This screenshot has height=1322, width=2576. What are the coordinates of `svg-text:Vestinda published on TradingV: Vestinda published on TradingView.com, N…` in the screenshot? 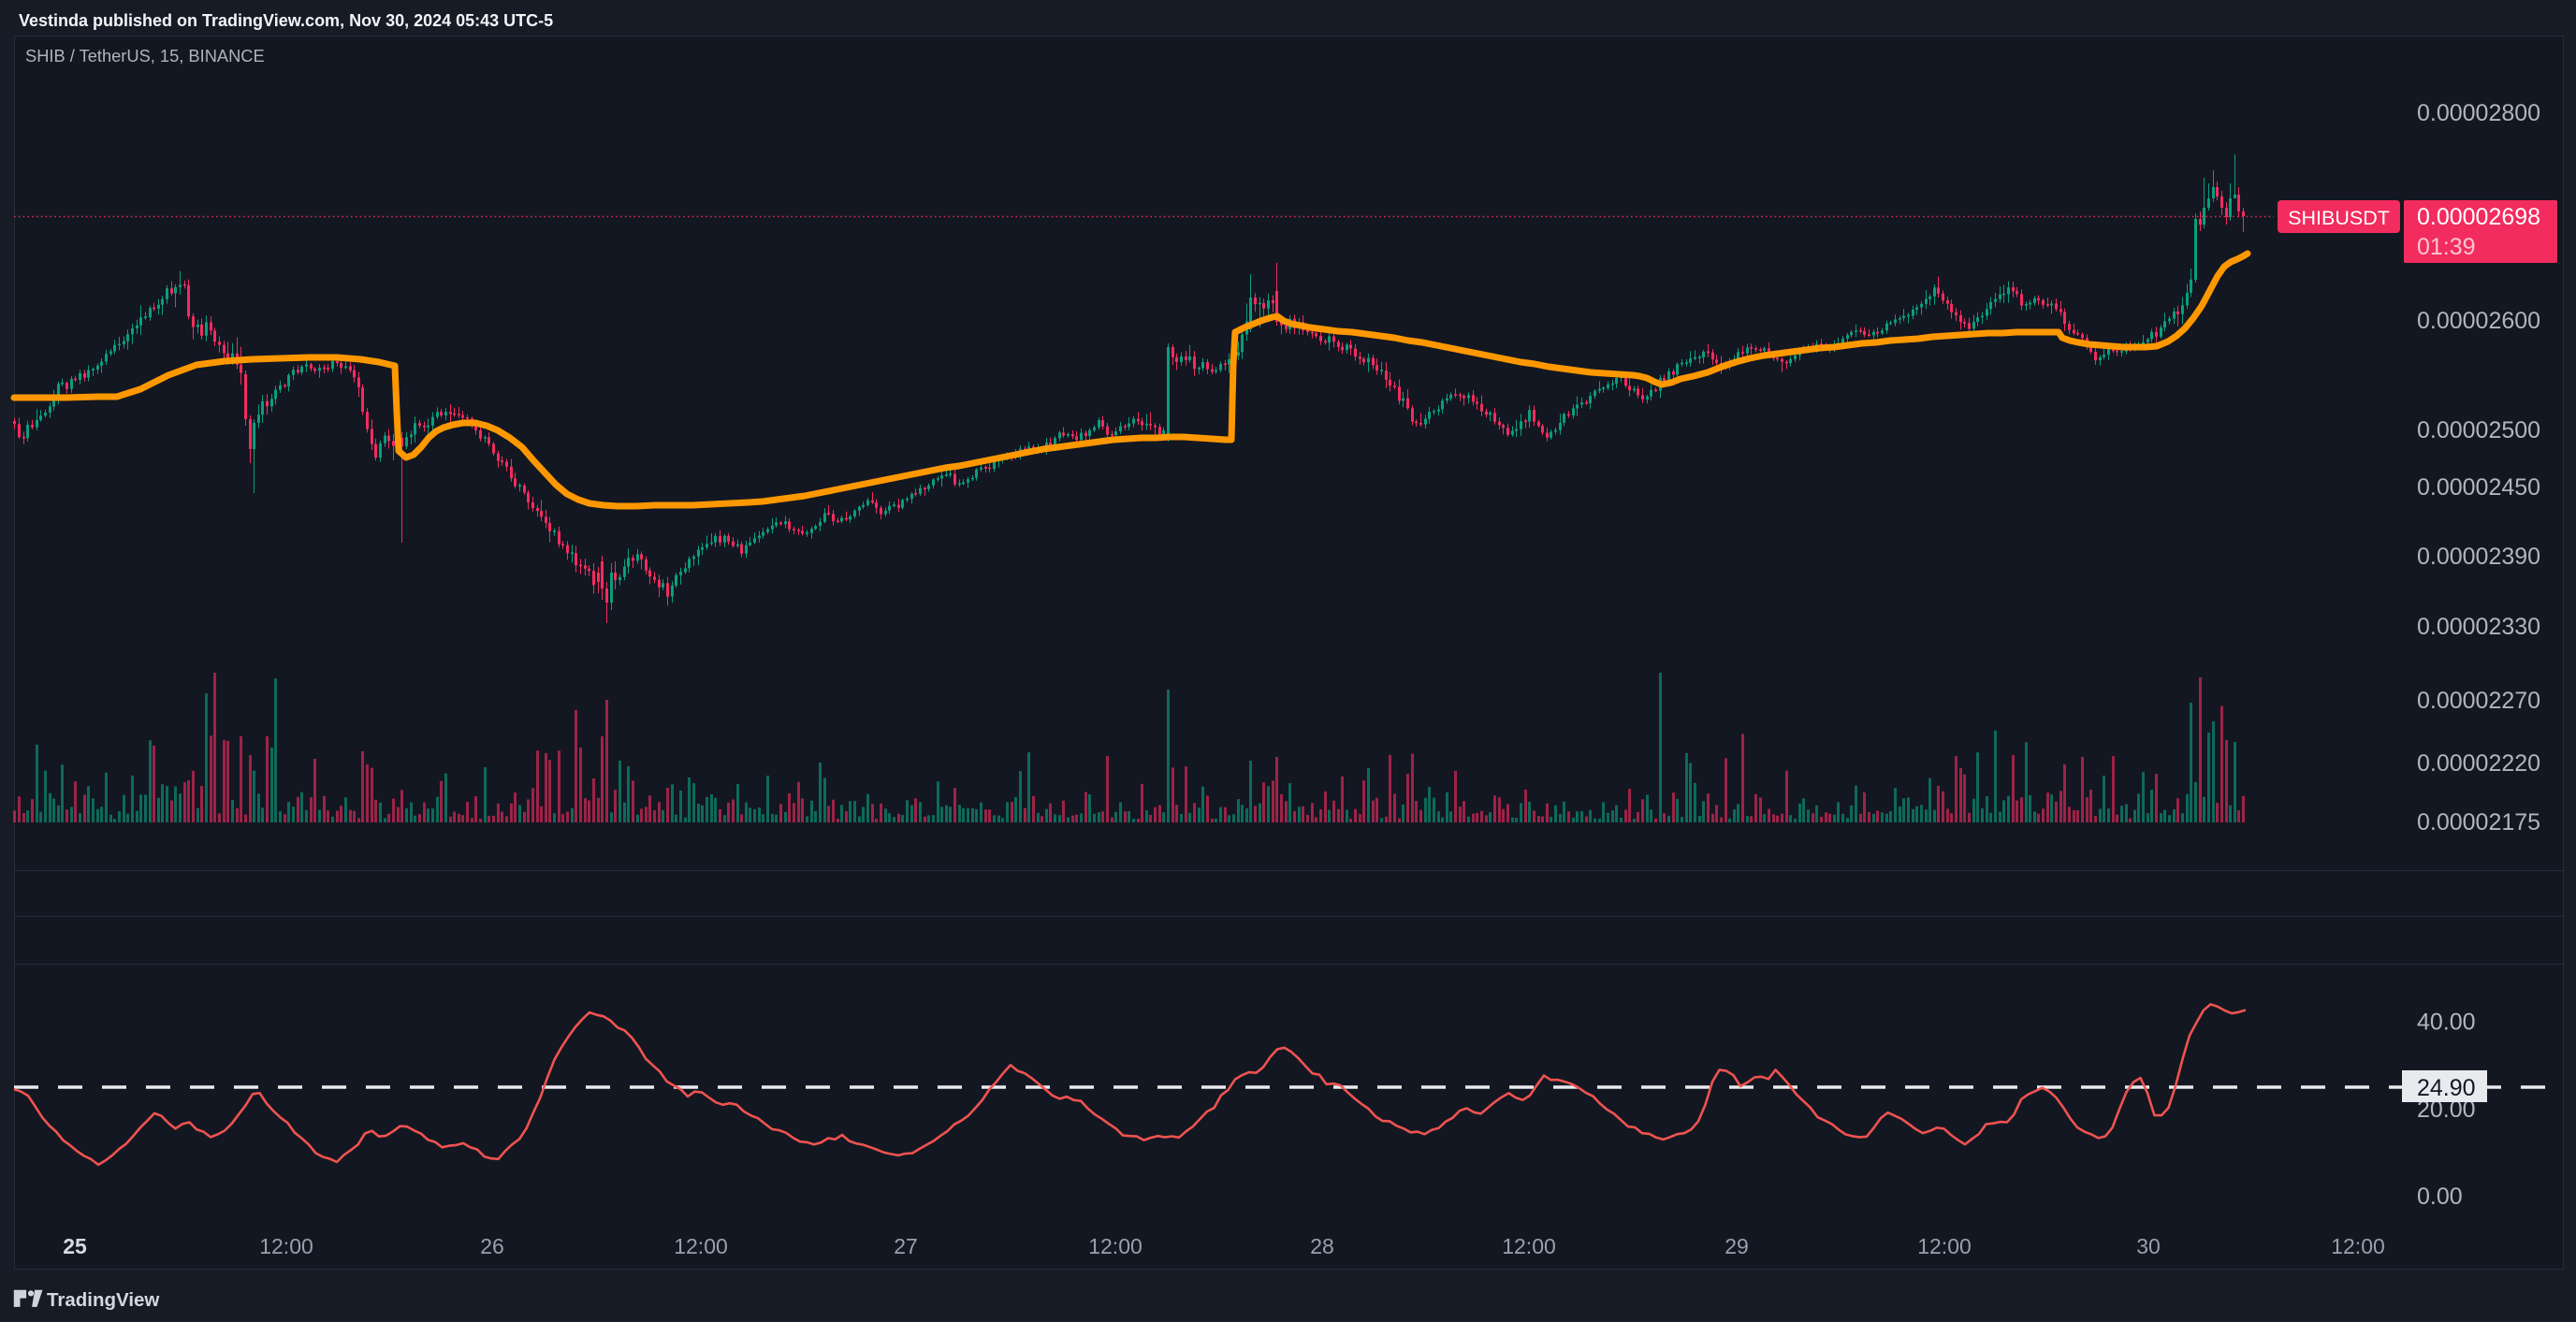 It's located at (286, 20).